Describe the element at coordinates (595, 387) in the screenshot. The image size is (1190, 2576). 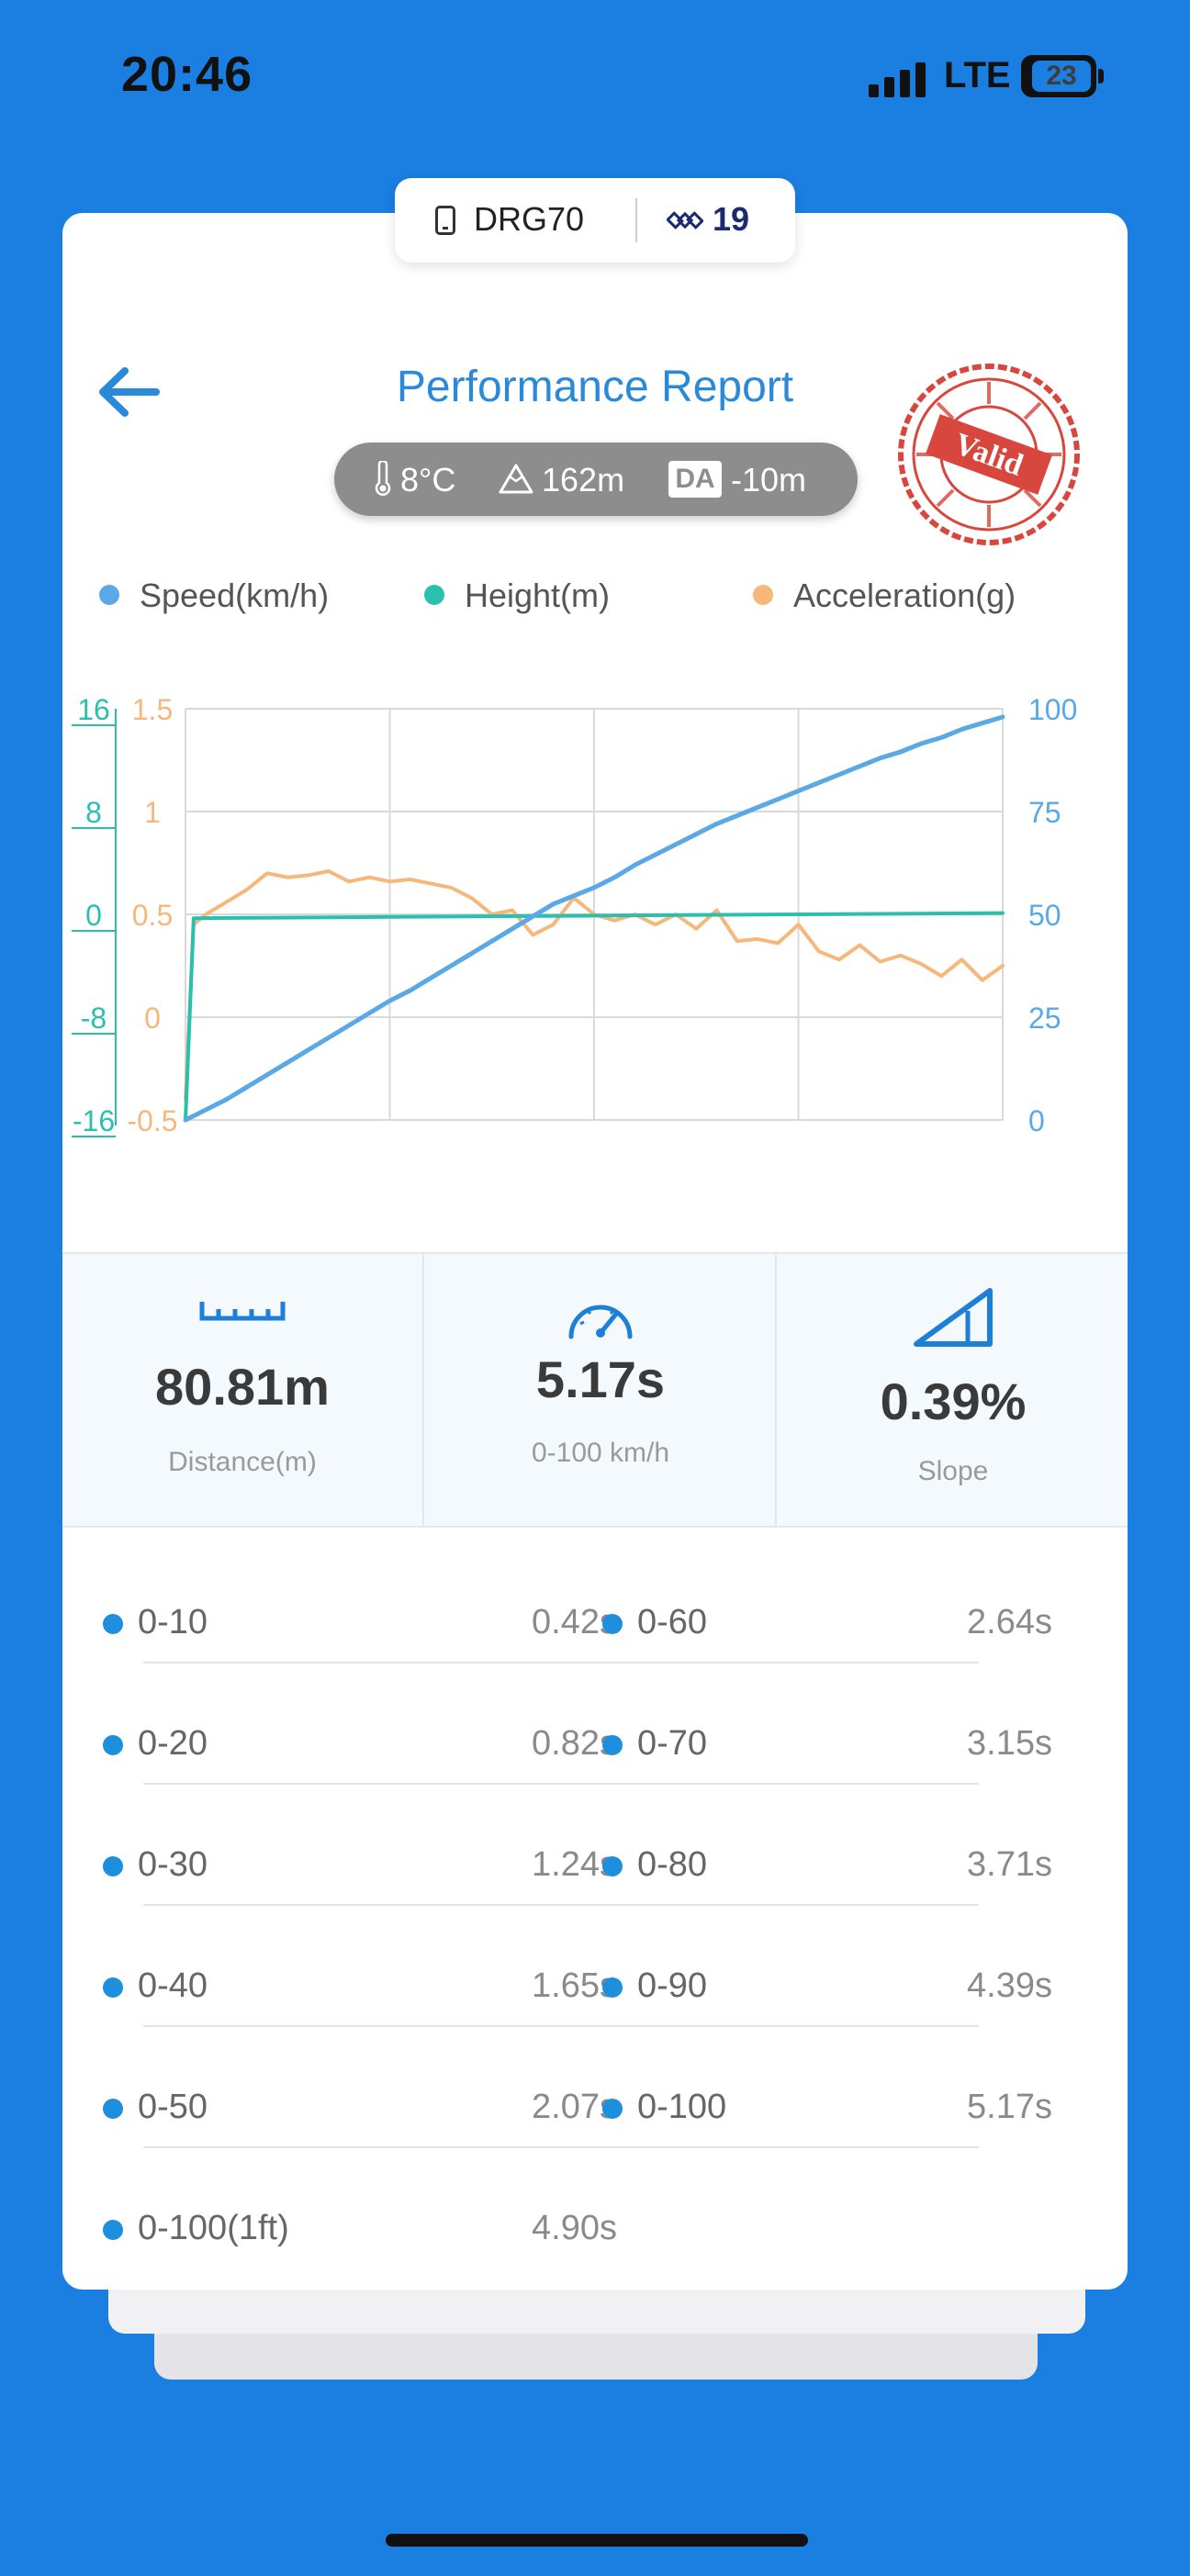
I see `page-title: Performance Report` at that location.